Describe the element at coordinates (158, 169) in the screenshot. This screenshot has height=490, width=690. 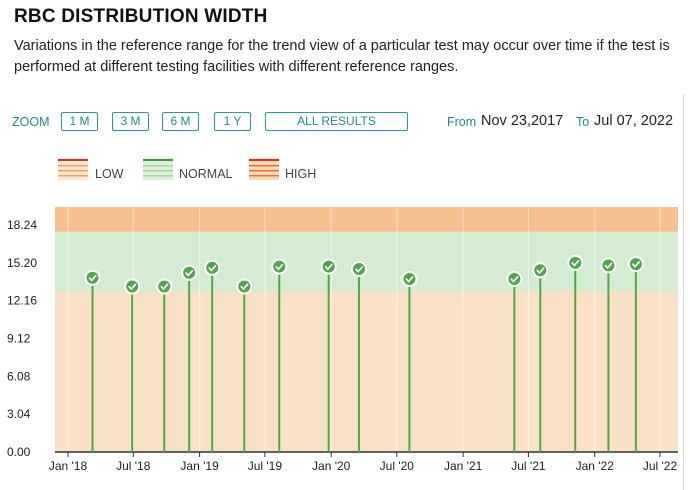
I see `normal-legend-swatch` at that location.